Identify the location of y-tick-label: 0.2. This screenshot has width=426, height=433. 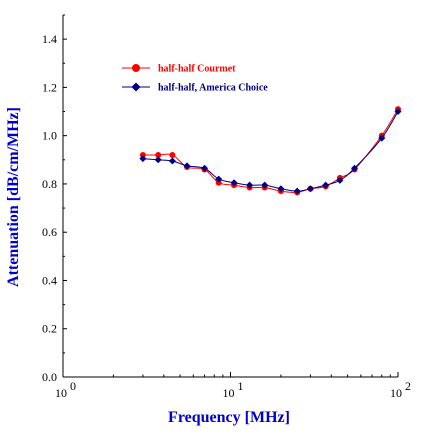
(49, 329).